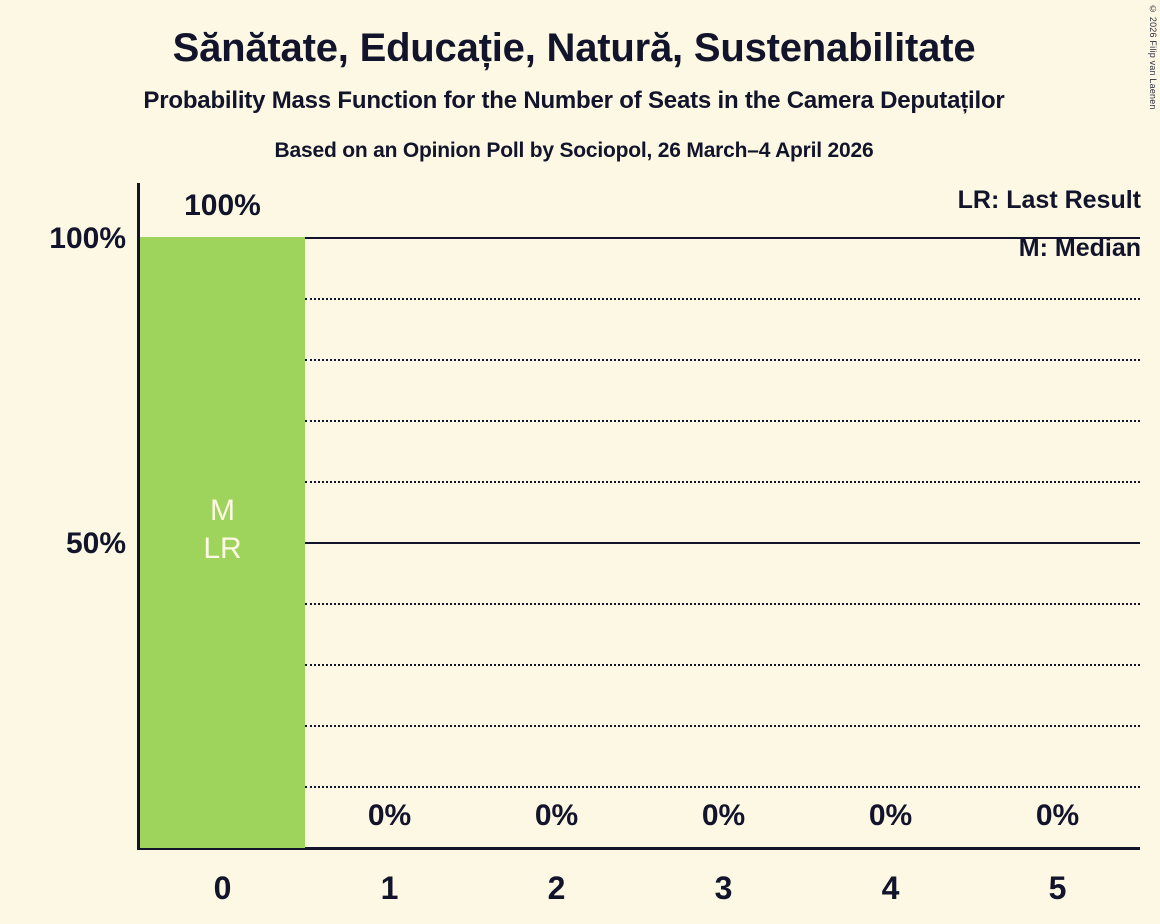  I want to click on y-tick-label-100: 100%, so click(87, 238).